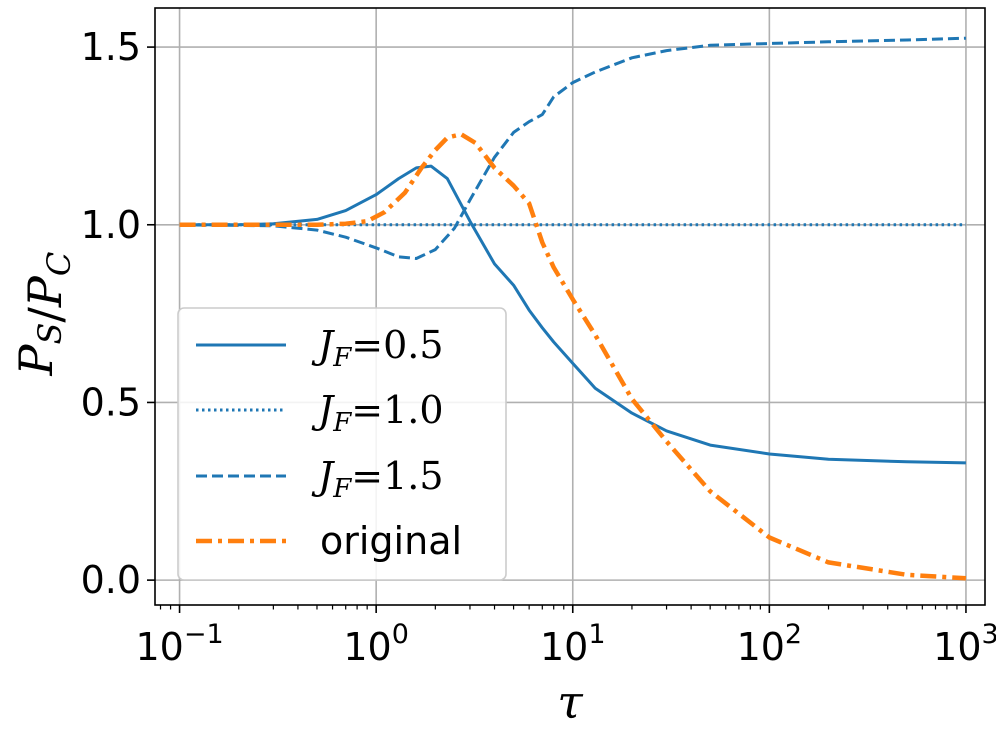 The height and width of the screenshot is (735, 996). I want to click on legend-label: JF=0.5, so click(377, 348).